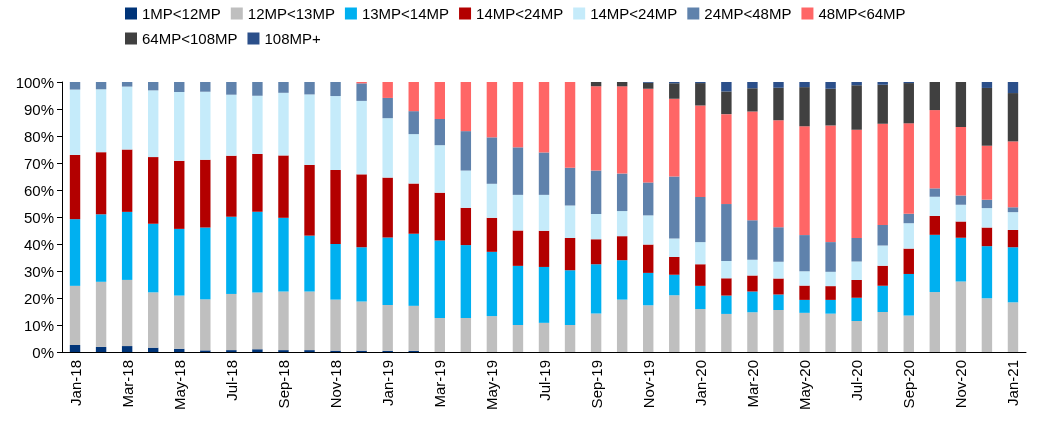 The image size is (1048, 434). Describe the element at coordinates (961, 384) in the screenshot. I see `x-tick-label: Nov-20` at that location.